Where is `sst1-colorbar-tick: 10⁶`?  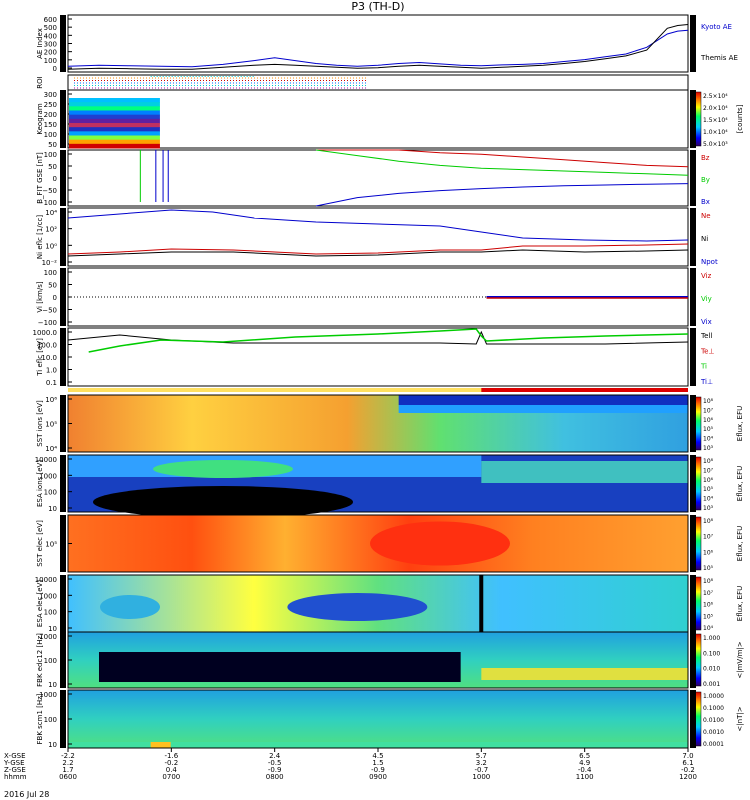 sst1-colorbar-tick: 10⁶ is located at coordinates (708, 420).